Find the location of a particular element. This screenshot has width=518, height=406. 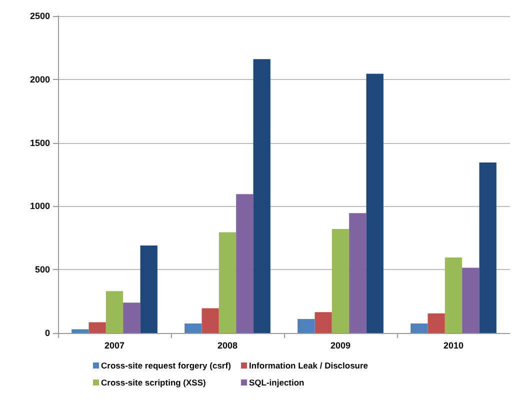

y-tick-label: 1500 is located at coordinates (40, 143).